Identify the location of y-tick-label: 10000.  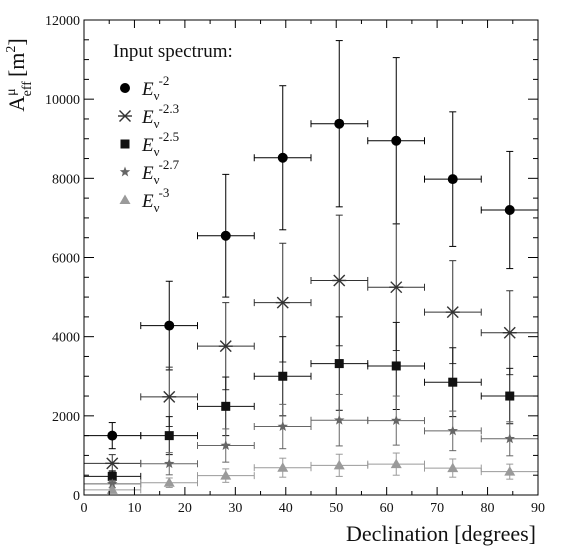
(62, 100).